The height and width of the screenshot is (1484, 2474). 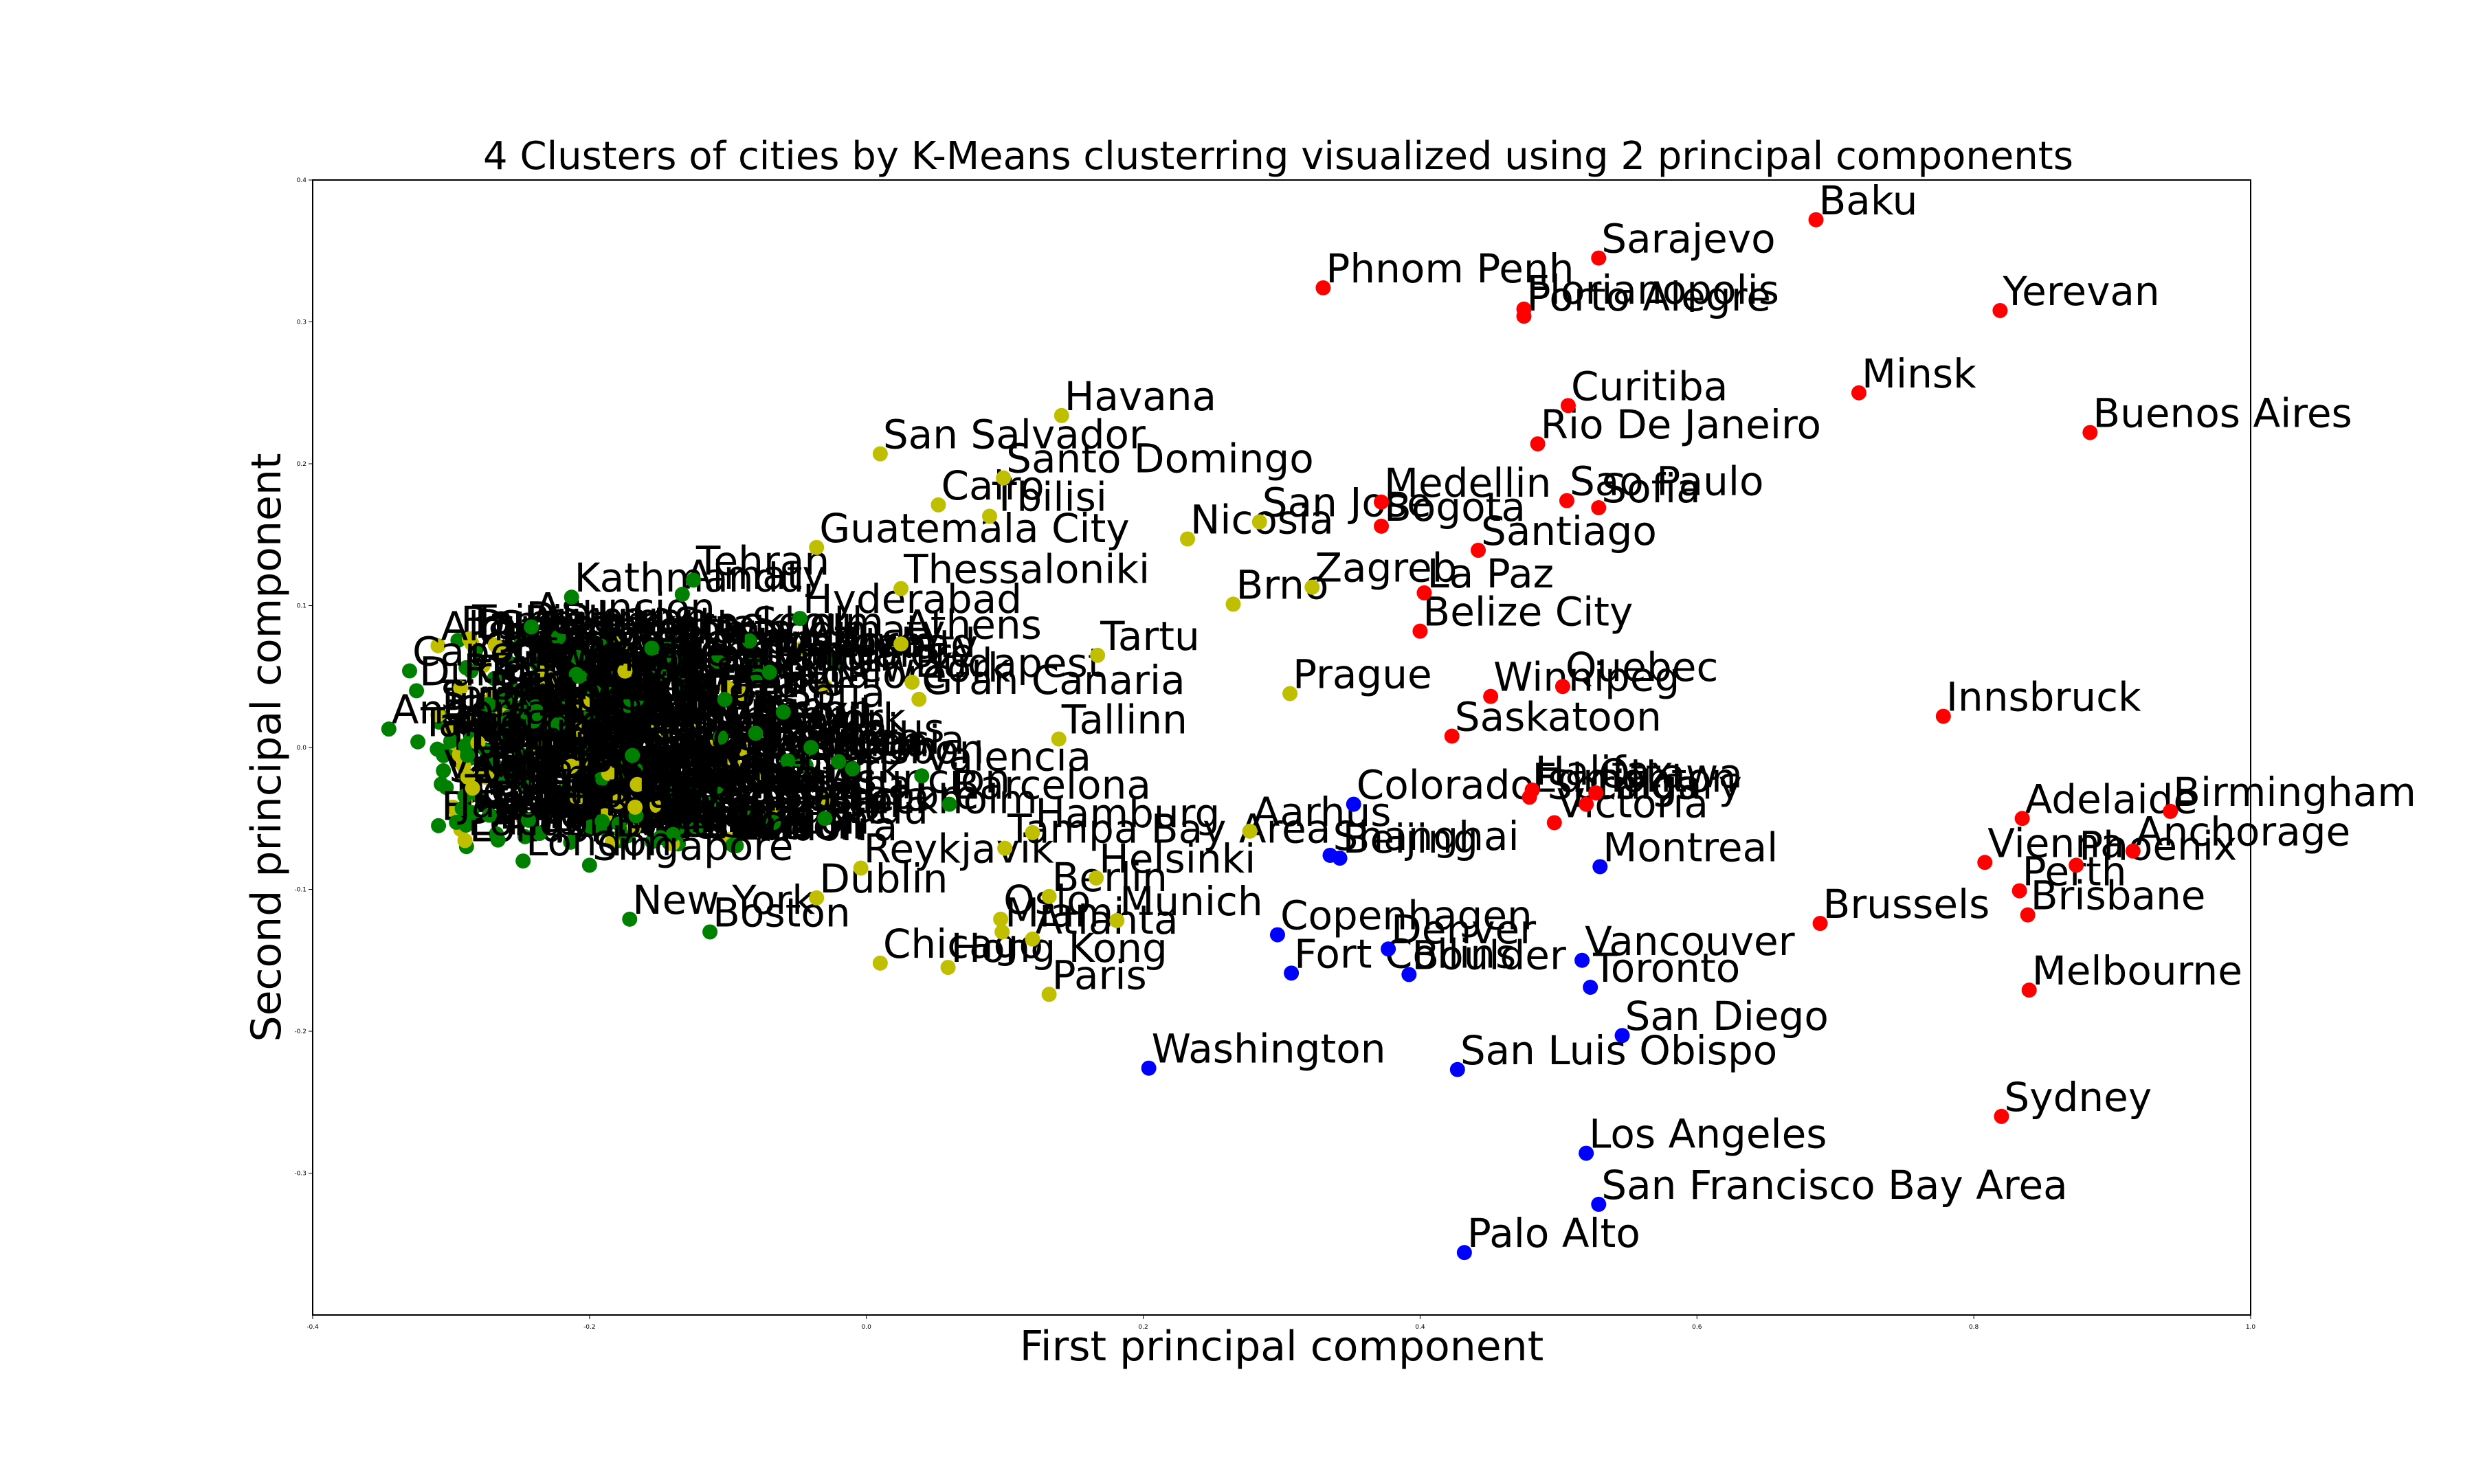 I want to click on point-label: San Salvador, so click(x=1014, y=435).